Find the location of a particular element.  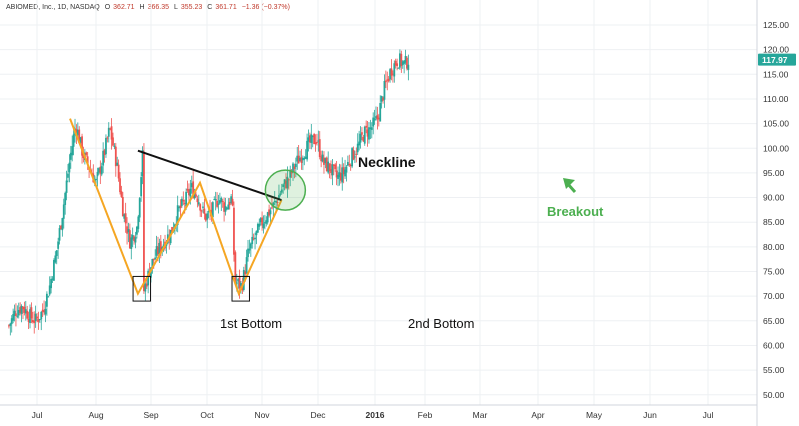

close-value: 361.71 is located at coordinates (226, 7).